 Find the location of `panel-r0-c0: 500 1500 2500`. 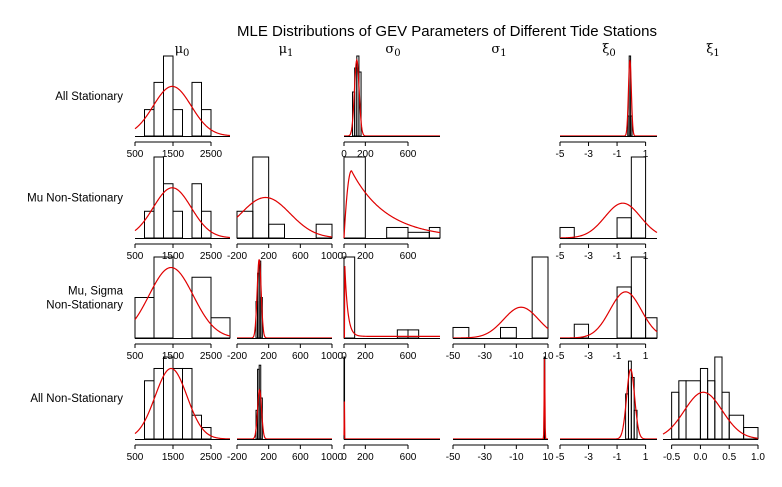

panel-r0-c0: 500 1500 2500 is located at coordinates (179, 107).